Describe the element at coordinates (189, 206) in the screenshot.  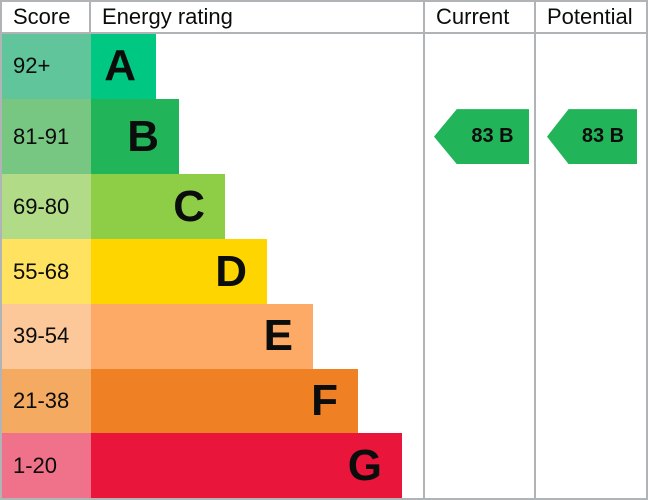
I see `band-letter: C` at that location.